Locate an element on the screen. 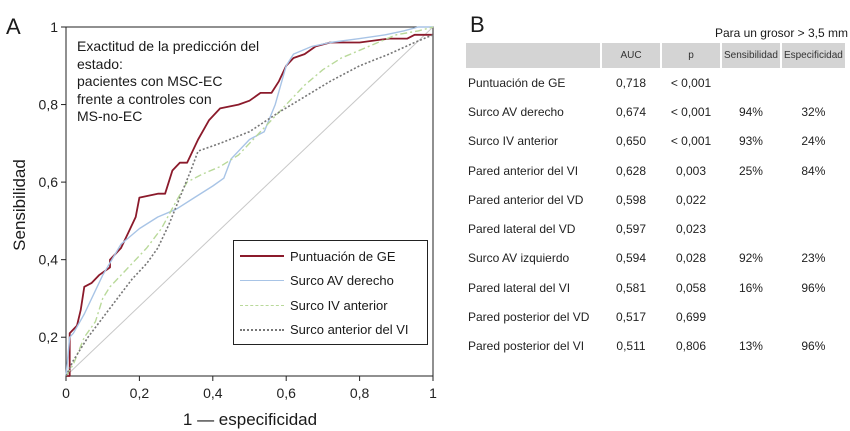 This screenshot has width=850, height=431. table-header-row: AUC p Sensibilidad Especificidad is located at coordinates (655, 55).